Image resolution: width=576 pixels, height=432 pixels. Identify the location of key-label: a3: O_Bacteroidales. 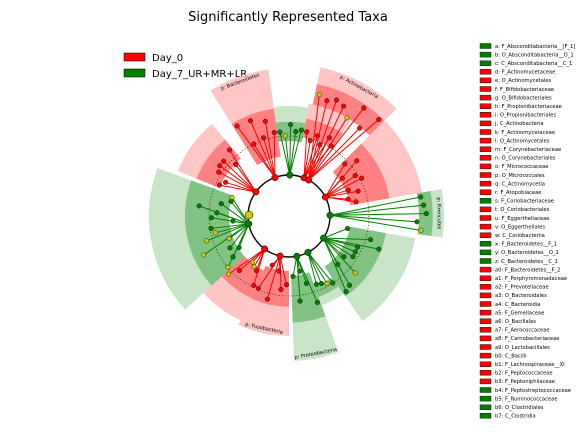
(521, 296).